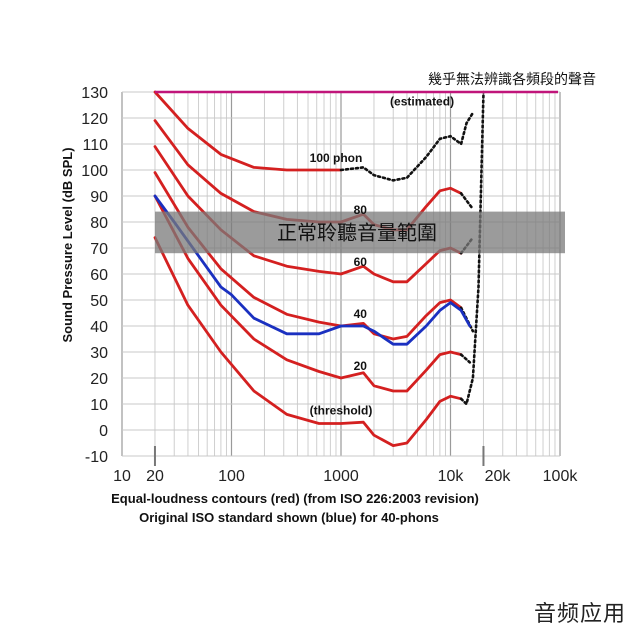 The image size is (640, 640). What do you see at coordinates (95, 145) in the screenshot?
I see `y-tick-label: 110` at bounding box center [95, 145].